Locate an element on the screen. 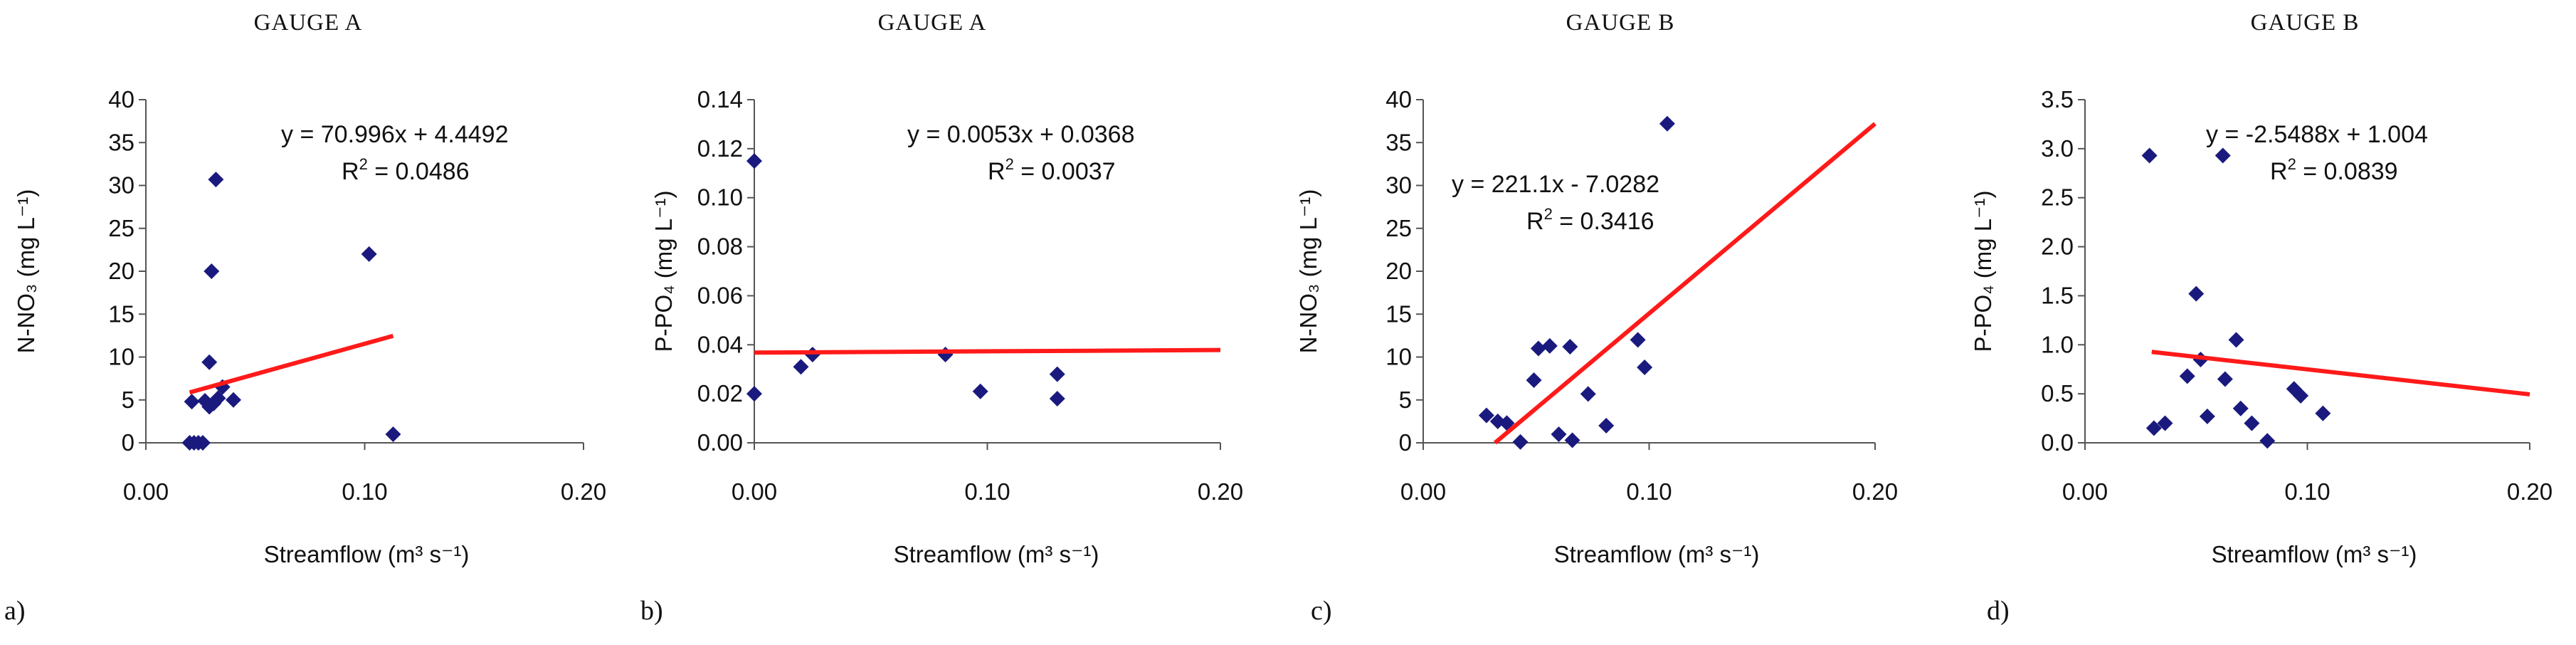 This screenshot has width=2576, height=645. y-tick-label: 0.08 is located at coordinates (720, 247).